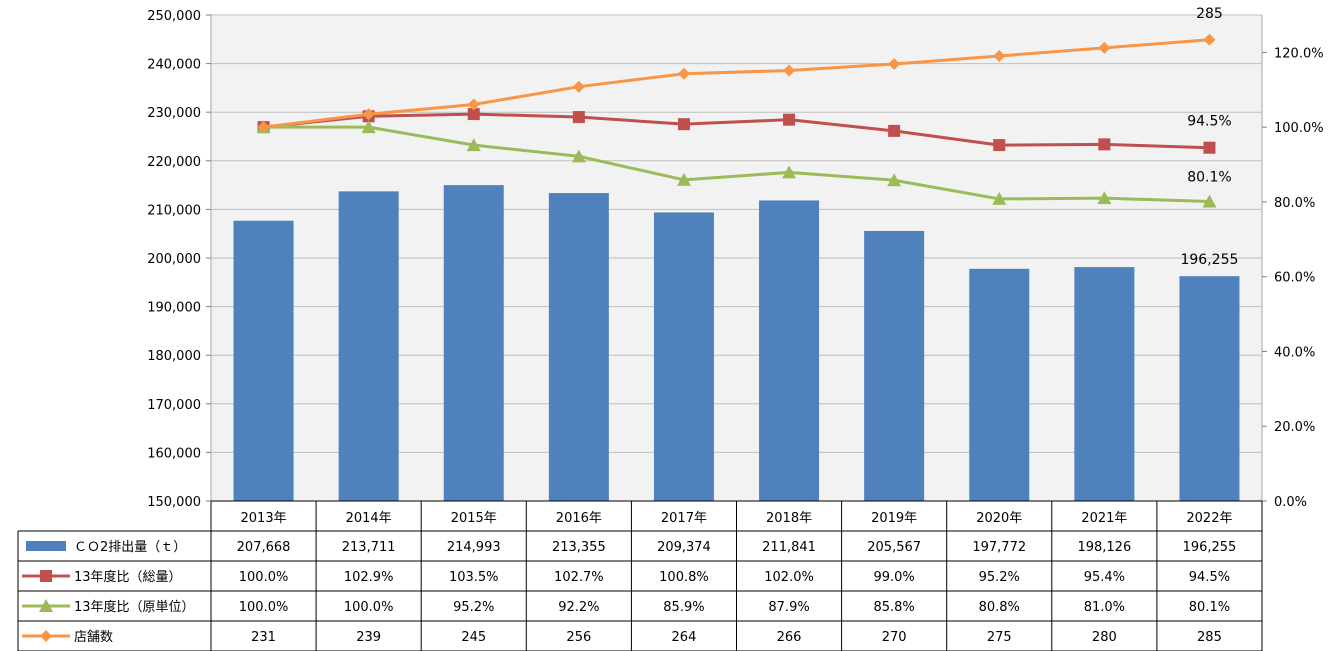 This screenshot has height=651, width=1344. I want to click on y-tick-label: 150,000, so click(174, 502).